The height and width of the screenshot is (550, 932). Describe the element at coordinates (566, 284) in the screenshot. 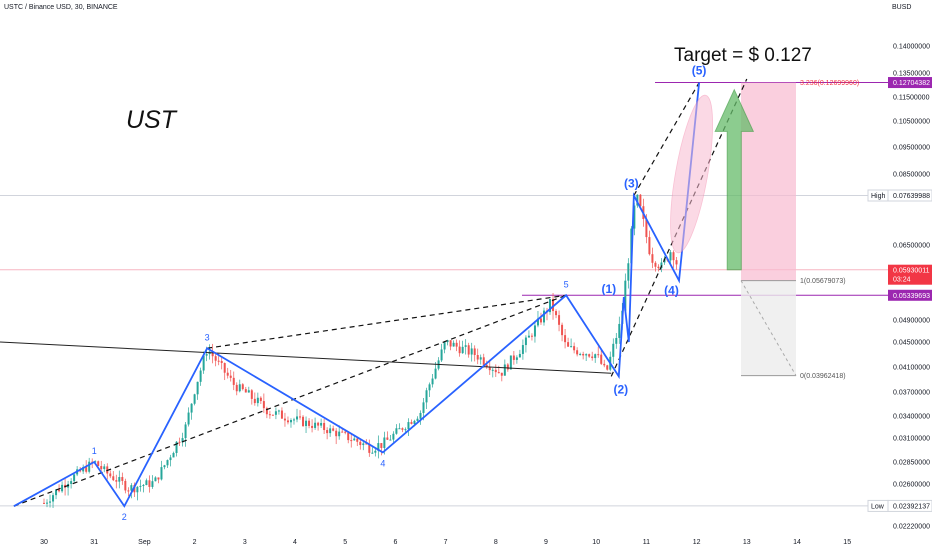

I see `wave-label: 5` at that location.